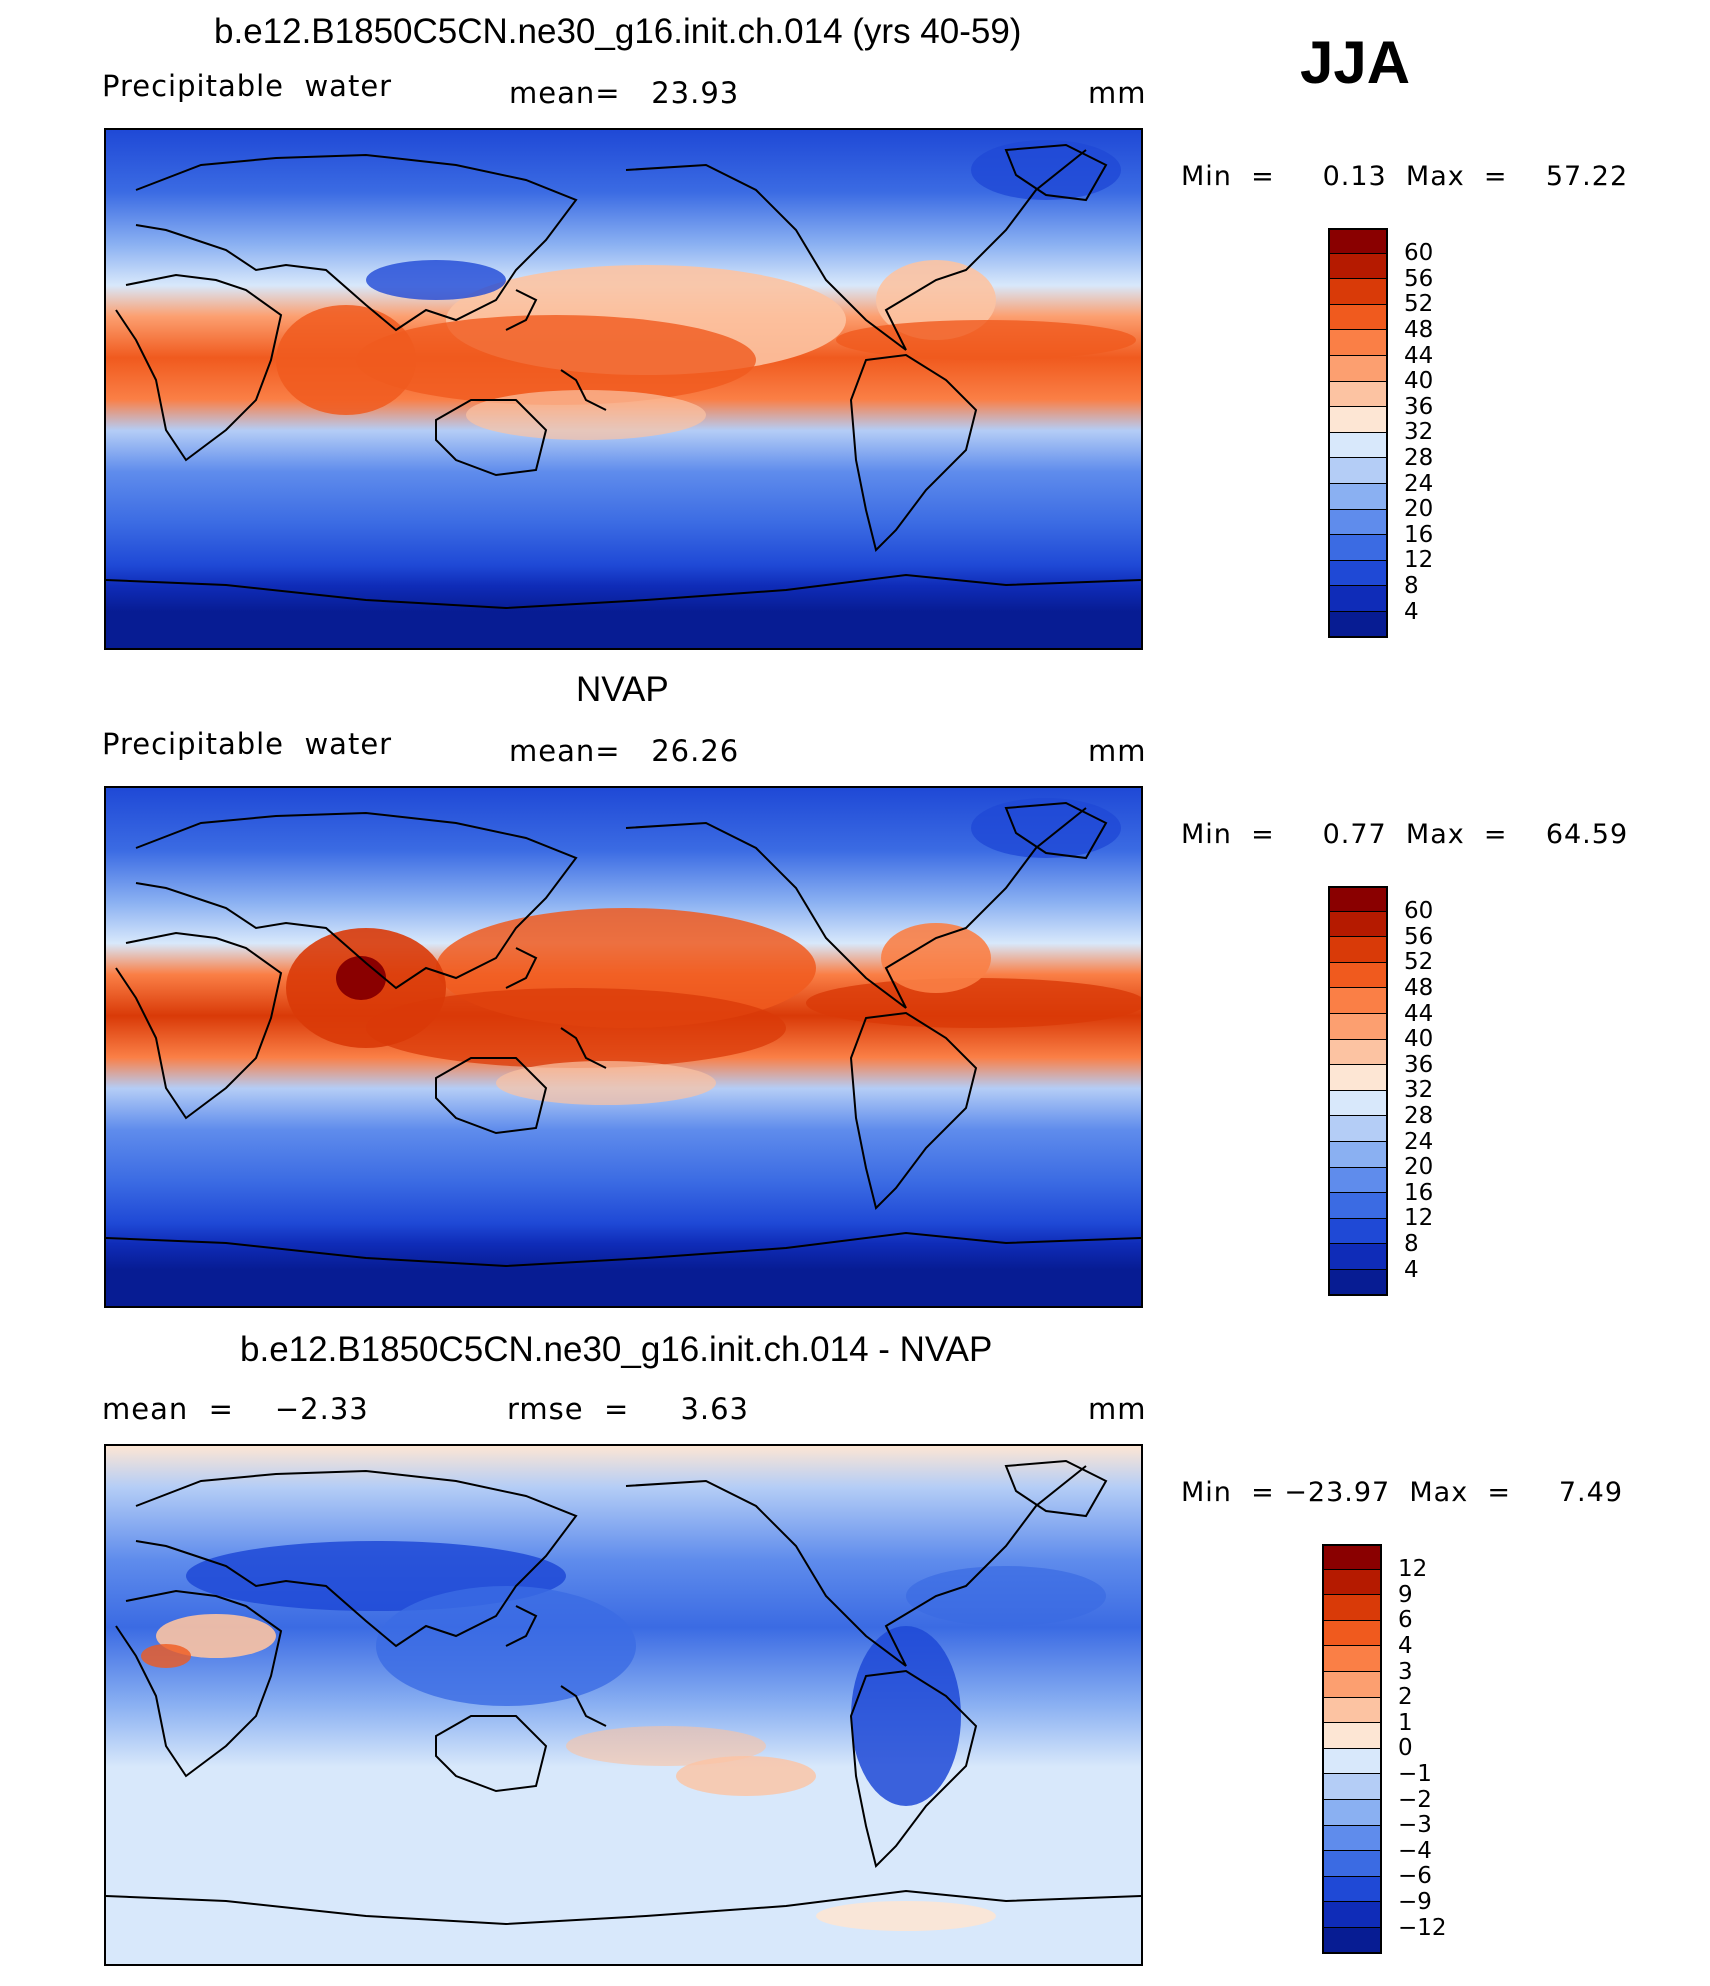 This screenshot has height=1986, width=1710. I want to click on panel-1-colorbar: 60 56 52 48 44 40 36 32 28 24 20 16 12 8 4, so click(1408, 433).